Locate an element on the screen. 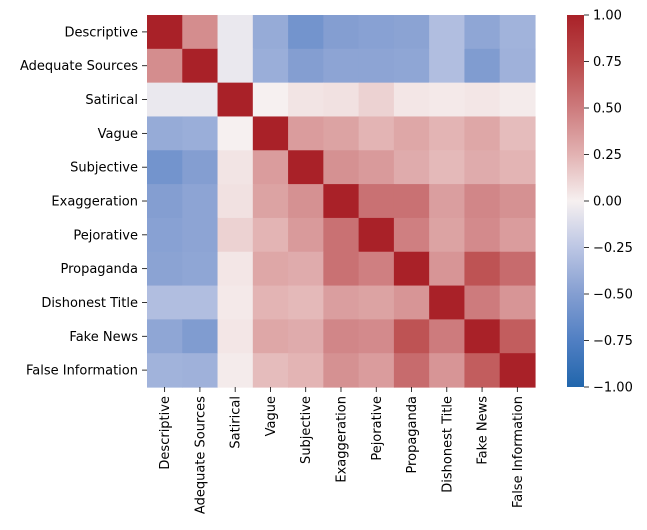 The height and width of the screenshot is (530, 647). colorbar is located at coordinates (575, 201).